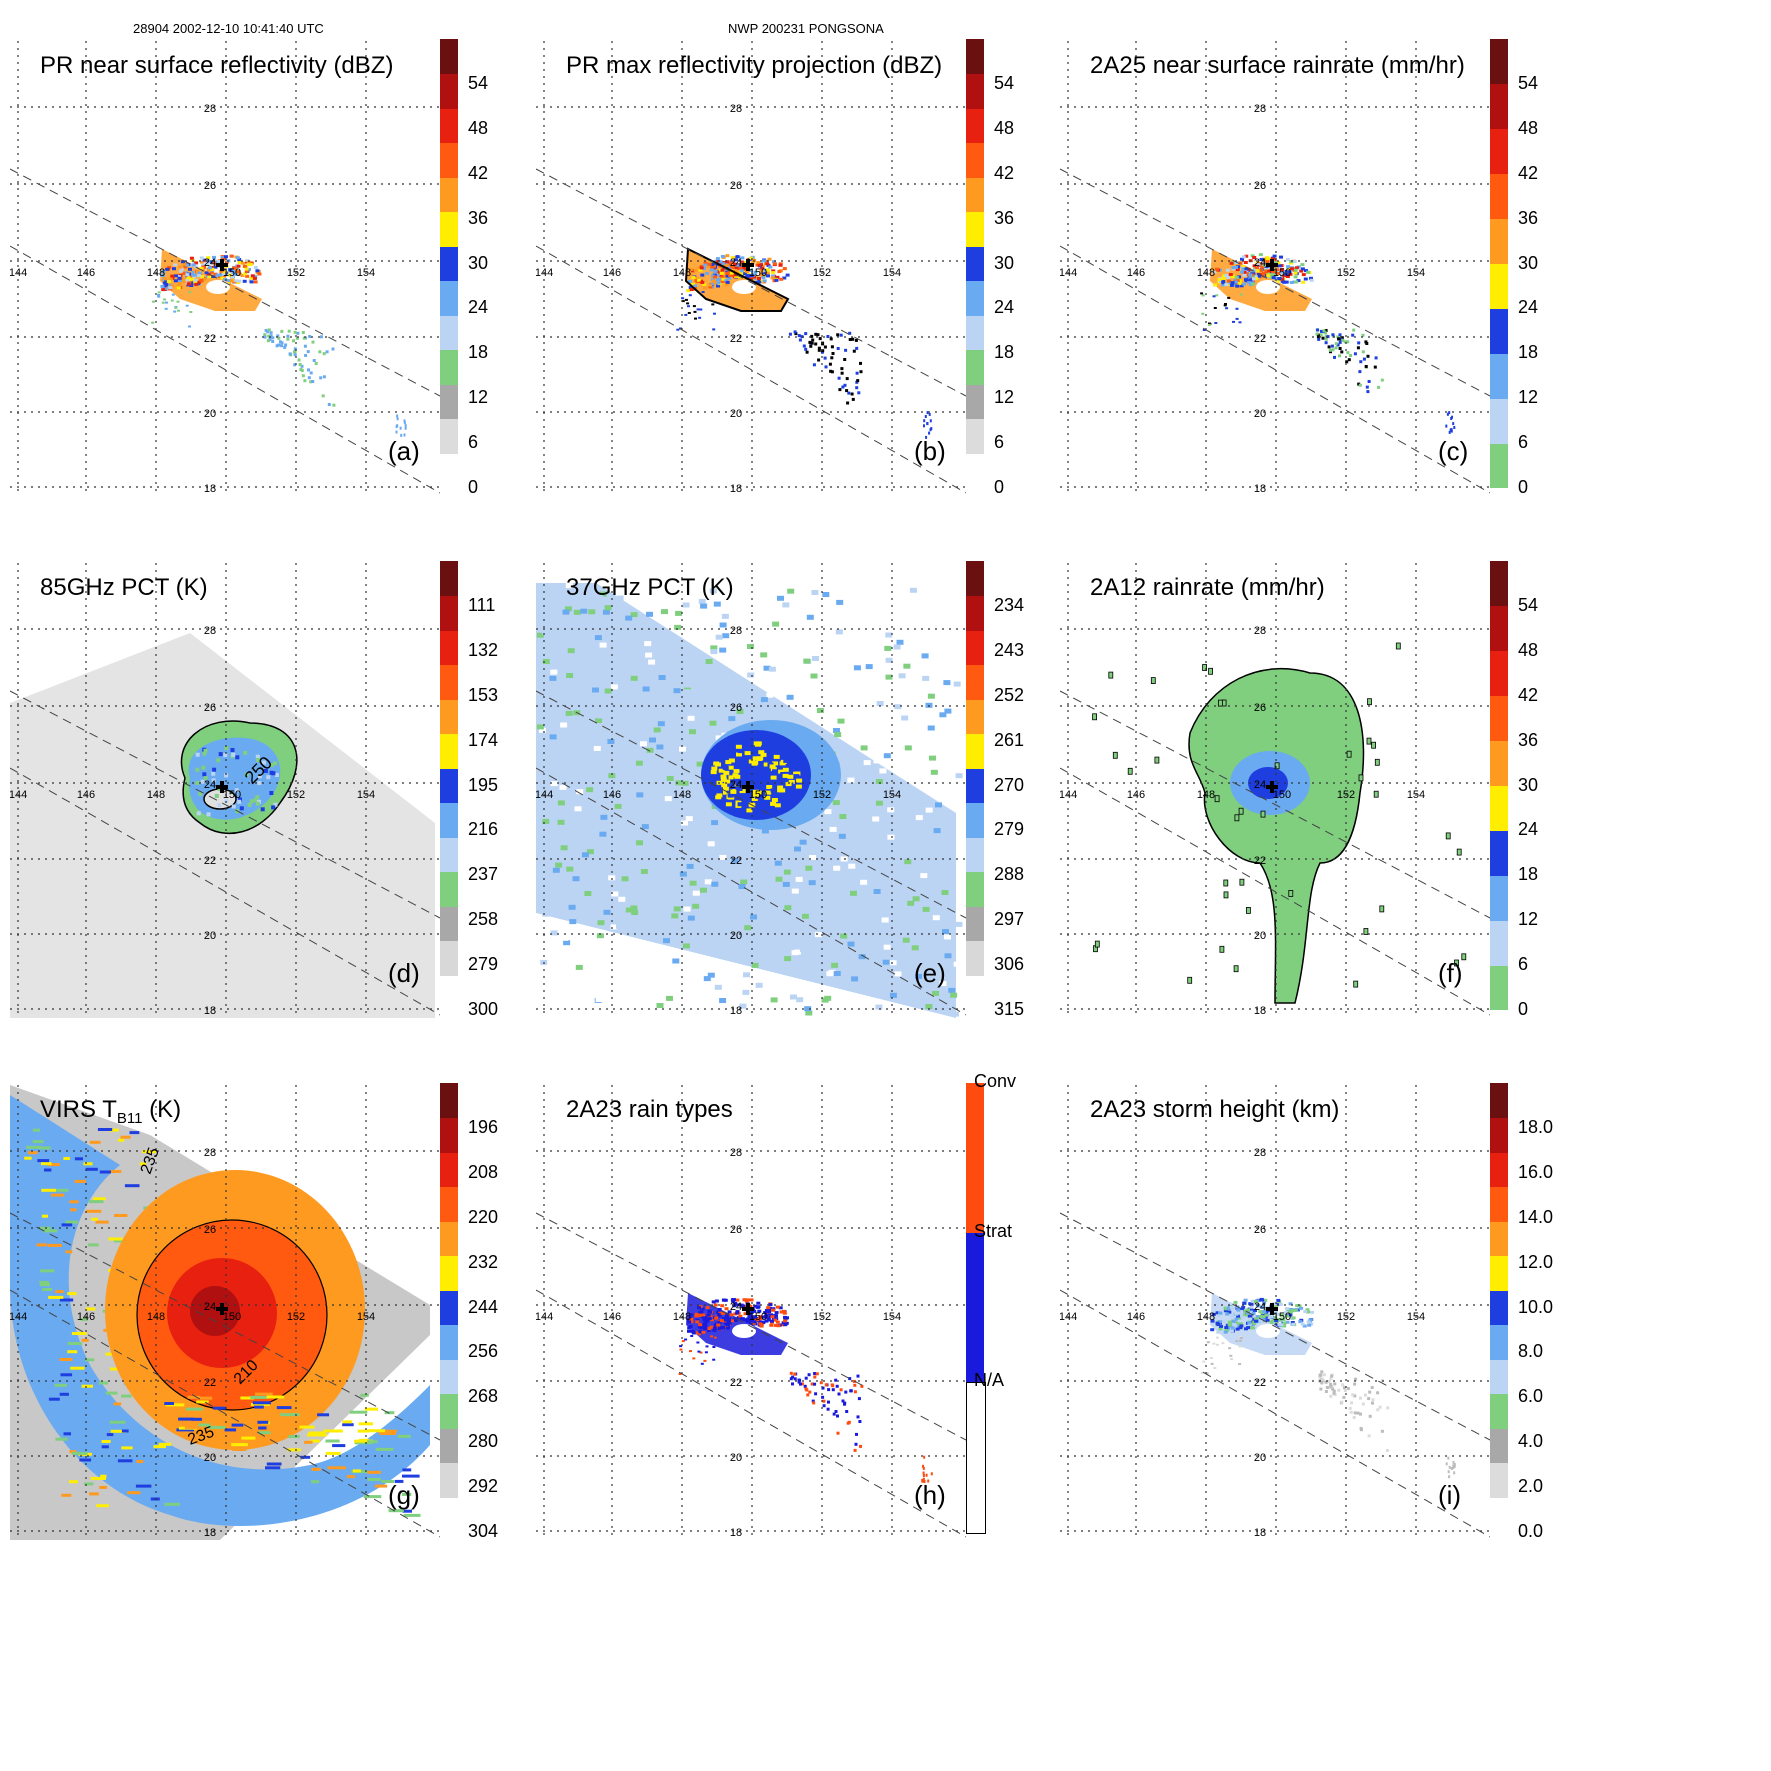  What do you see at coordinates (483, 1351) in the screenshot?
I see `colorbar-label: 256` at bounding box center [483, 1351].